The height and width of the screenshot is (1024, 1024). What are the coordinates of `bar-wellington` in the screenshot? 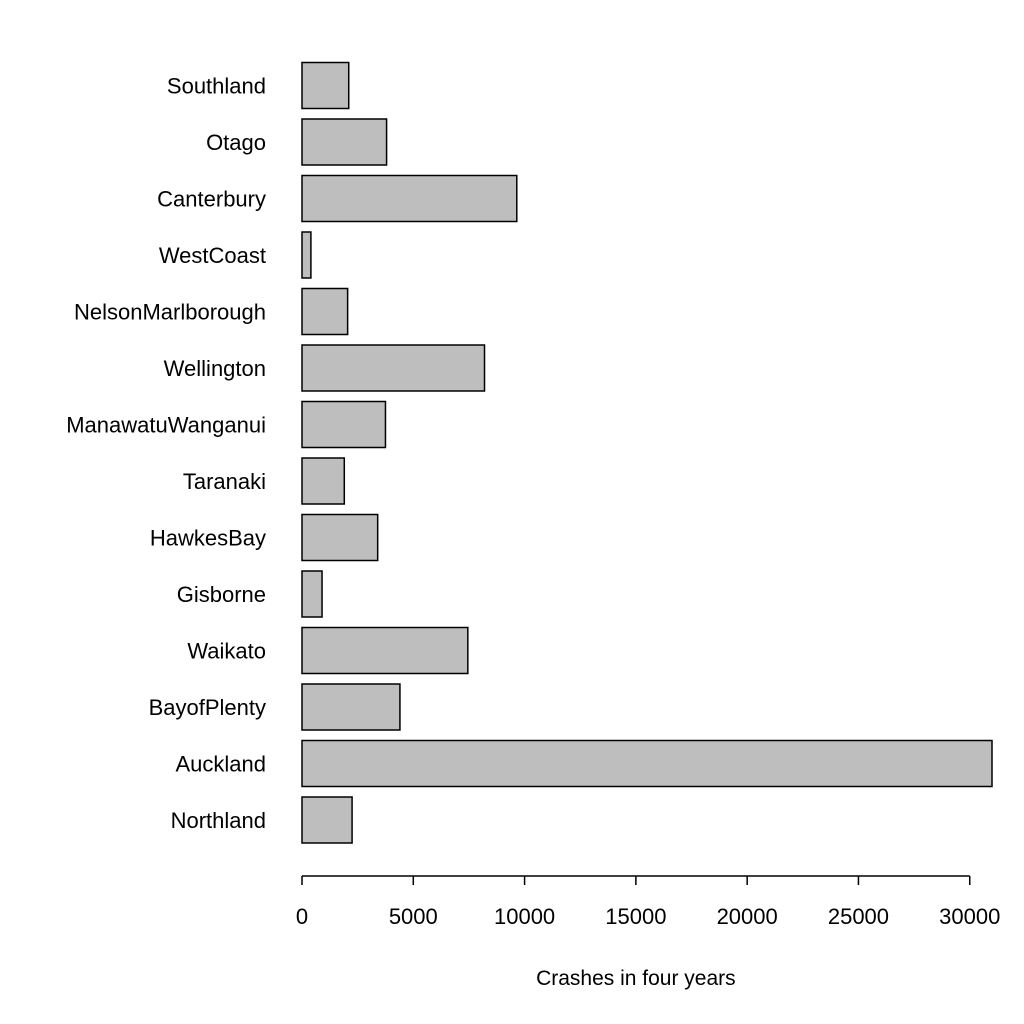 It's located at (393, 368).